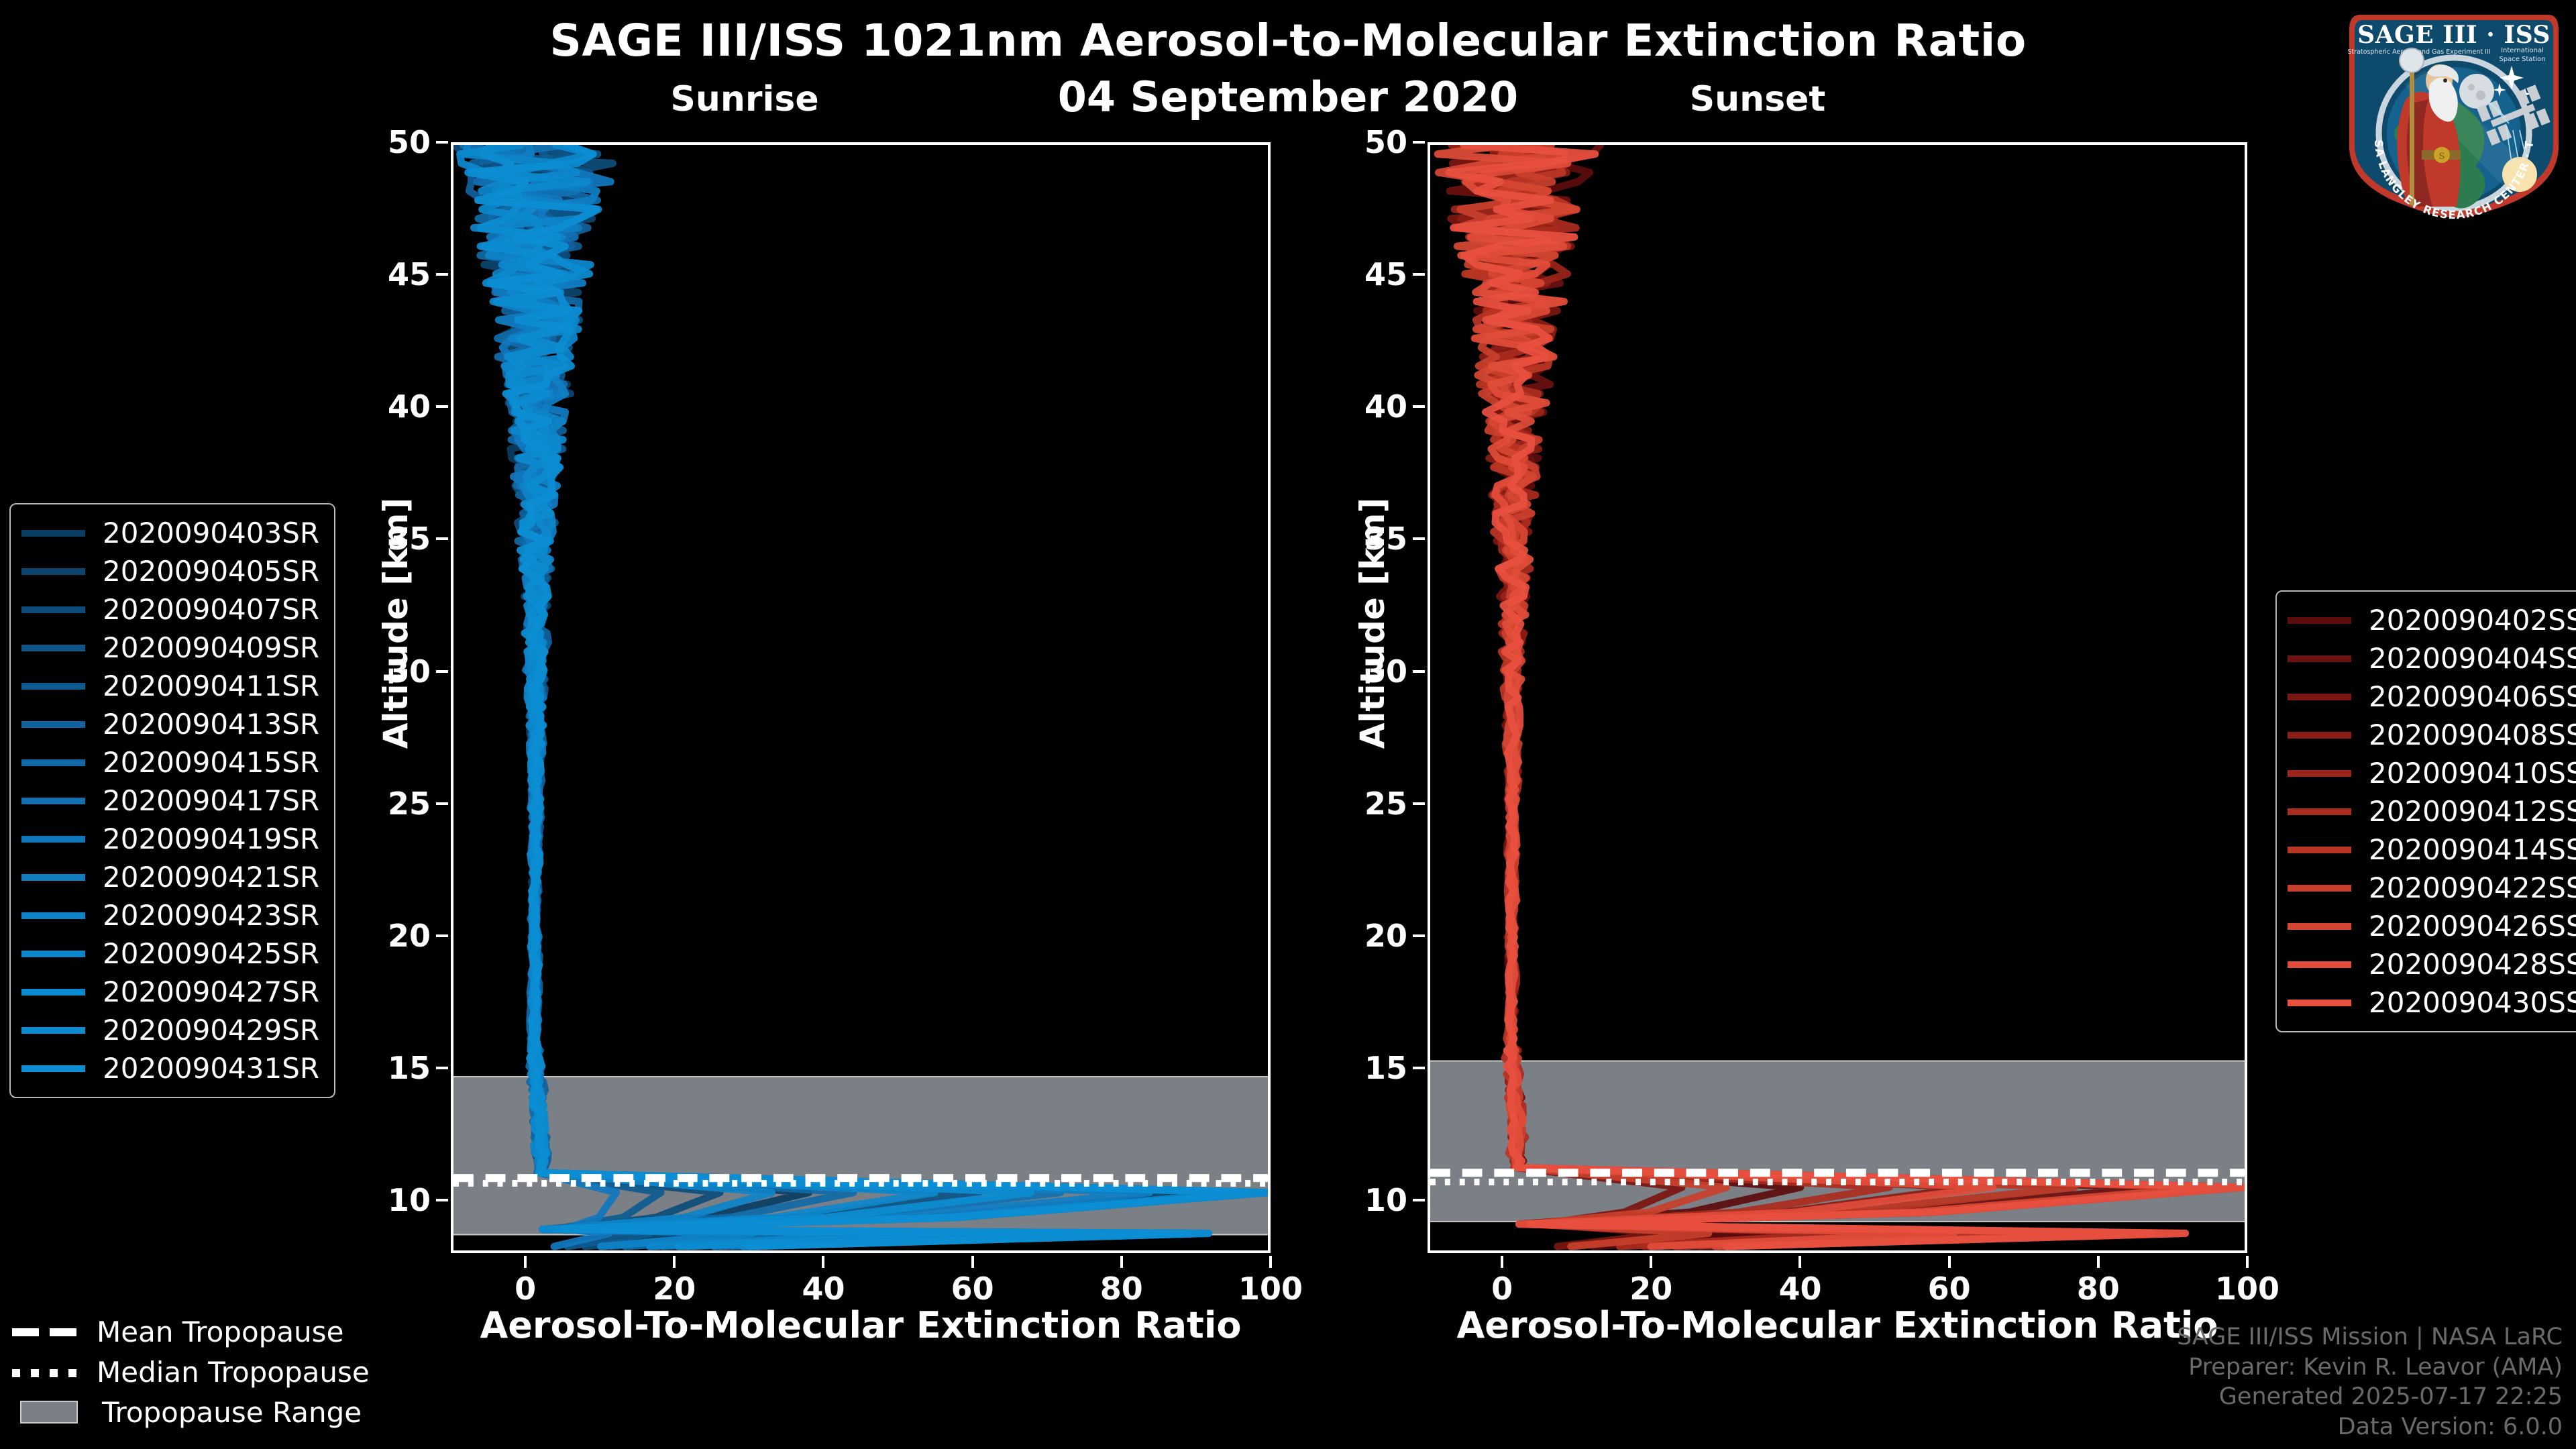  I want to click on mean-tropopause-label: Mean Tropopause, so click(220, 1331).